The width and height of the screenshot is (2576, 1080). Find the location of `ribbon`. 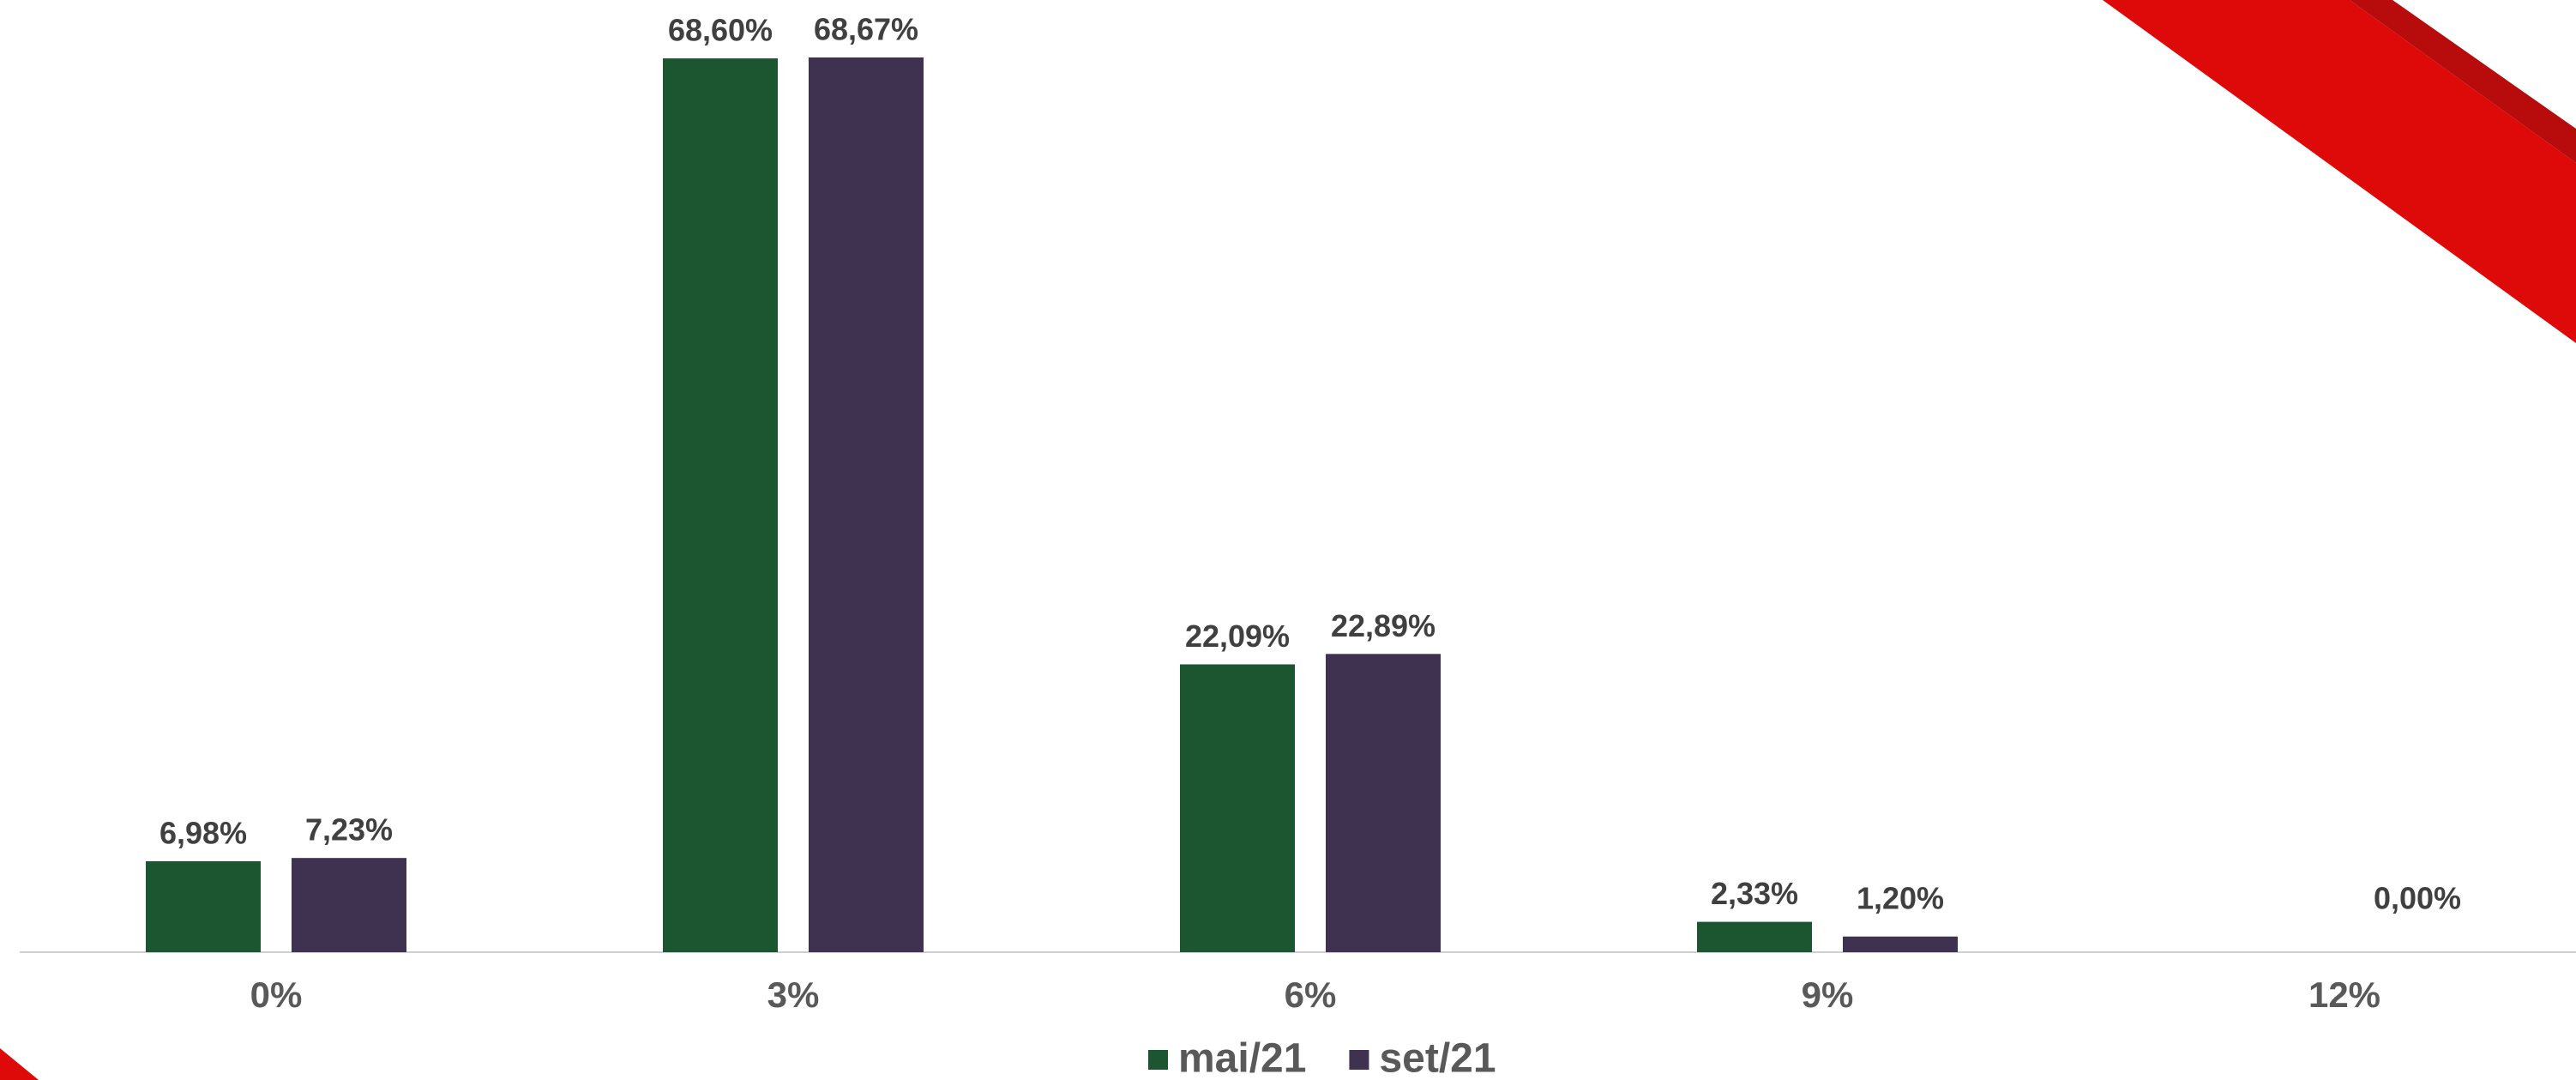

ribbon is located at coordinates (2339, 171).